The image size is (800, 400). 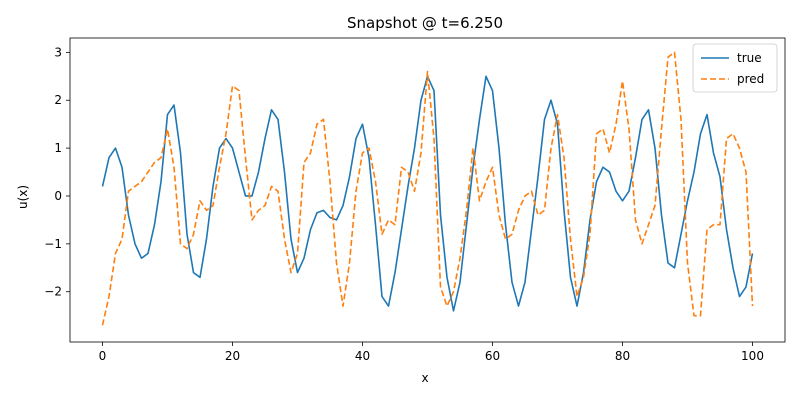 I want to click on x-tick-label: 100, so click(x=752, y=356).